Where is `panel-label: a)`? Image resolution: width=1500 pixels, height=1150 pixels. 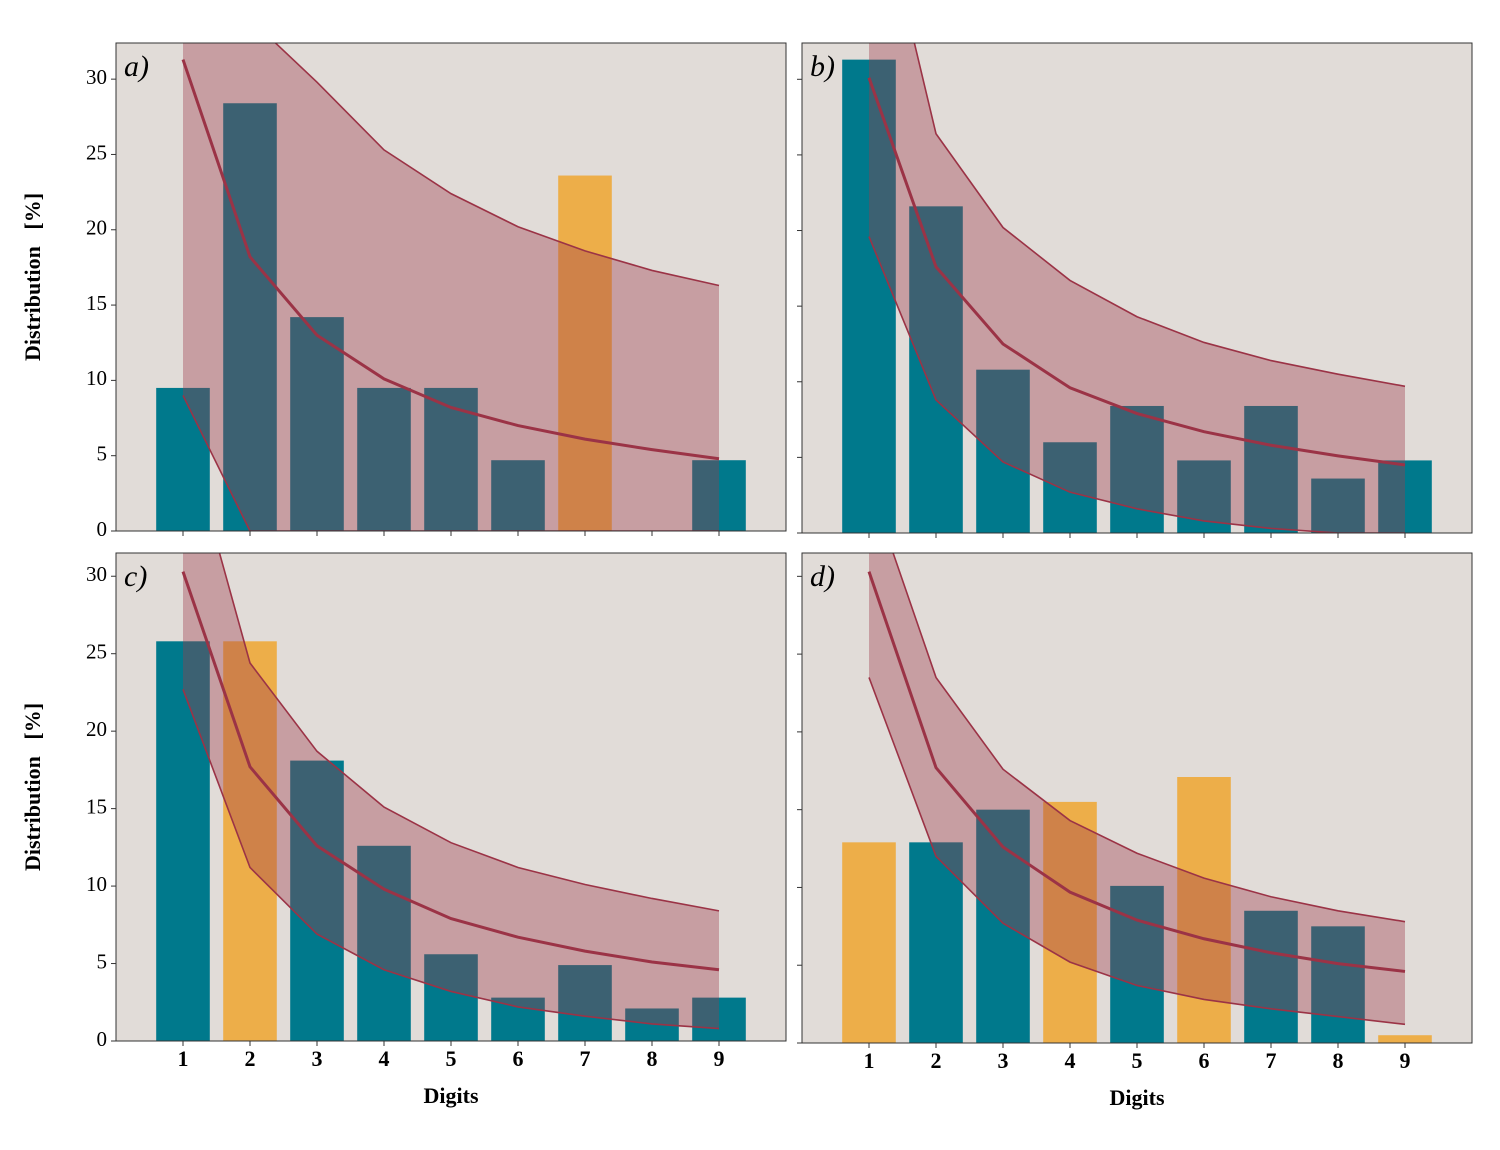 panel-label: a) is located at coordinates (136, 66).